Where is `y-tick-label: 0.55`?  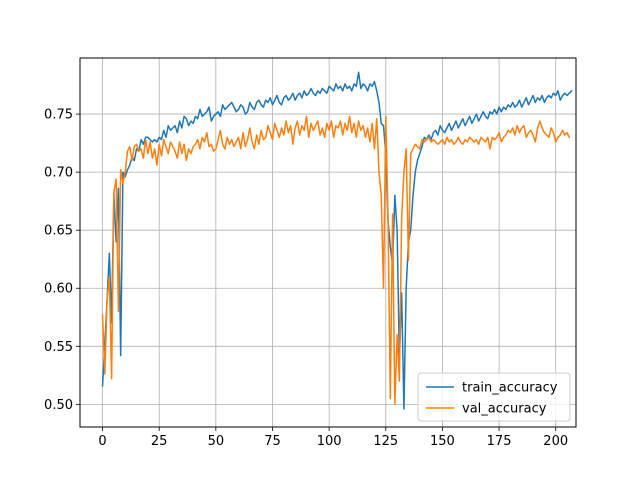 y-tick-label: 0.55 is located at coordinates (58, 347).